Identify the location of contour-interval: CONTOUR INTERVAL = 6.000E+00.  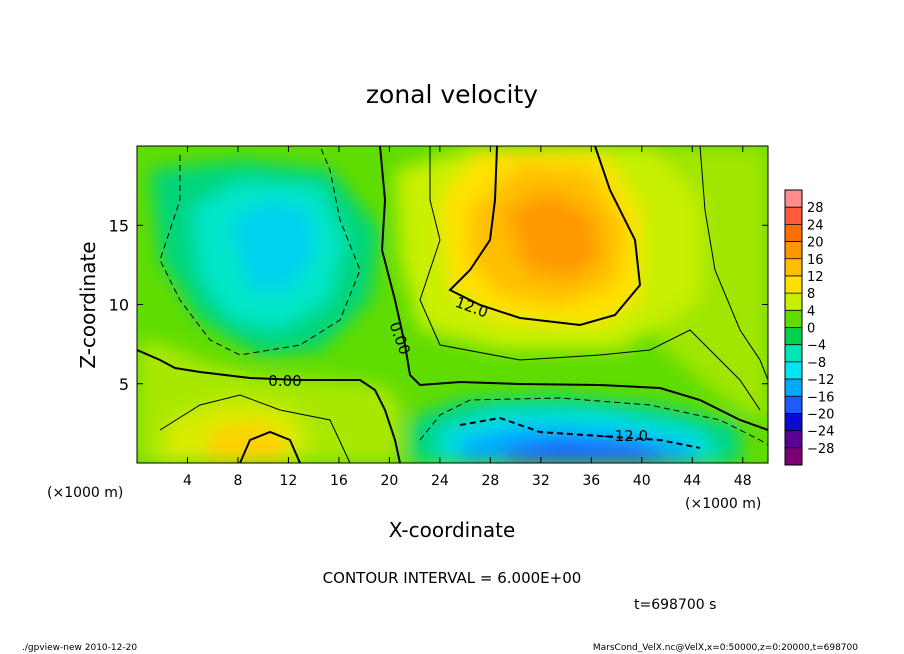
(452, 578).